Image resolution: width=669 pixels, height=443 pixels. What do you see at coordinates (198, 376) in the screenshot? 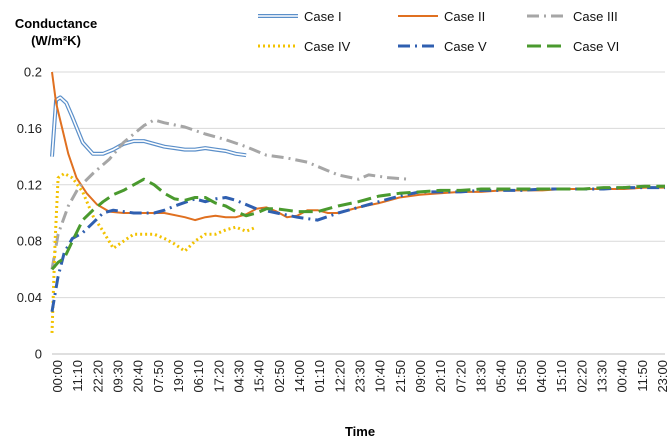
I see `x-tick-label: 06:10` at bounding box center [198, 376].